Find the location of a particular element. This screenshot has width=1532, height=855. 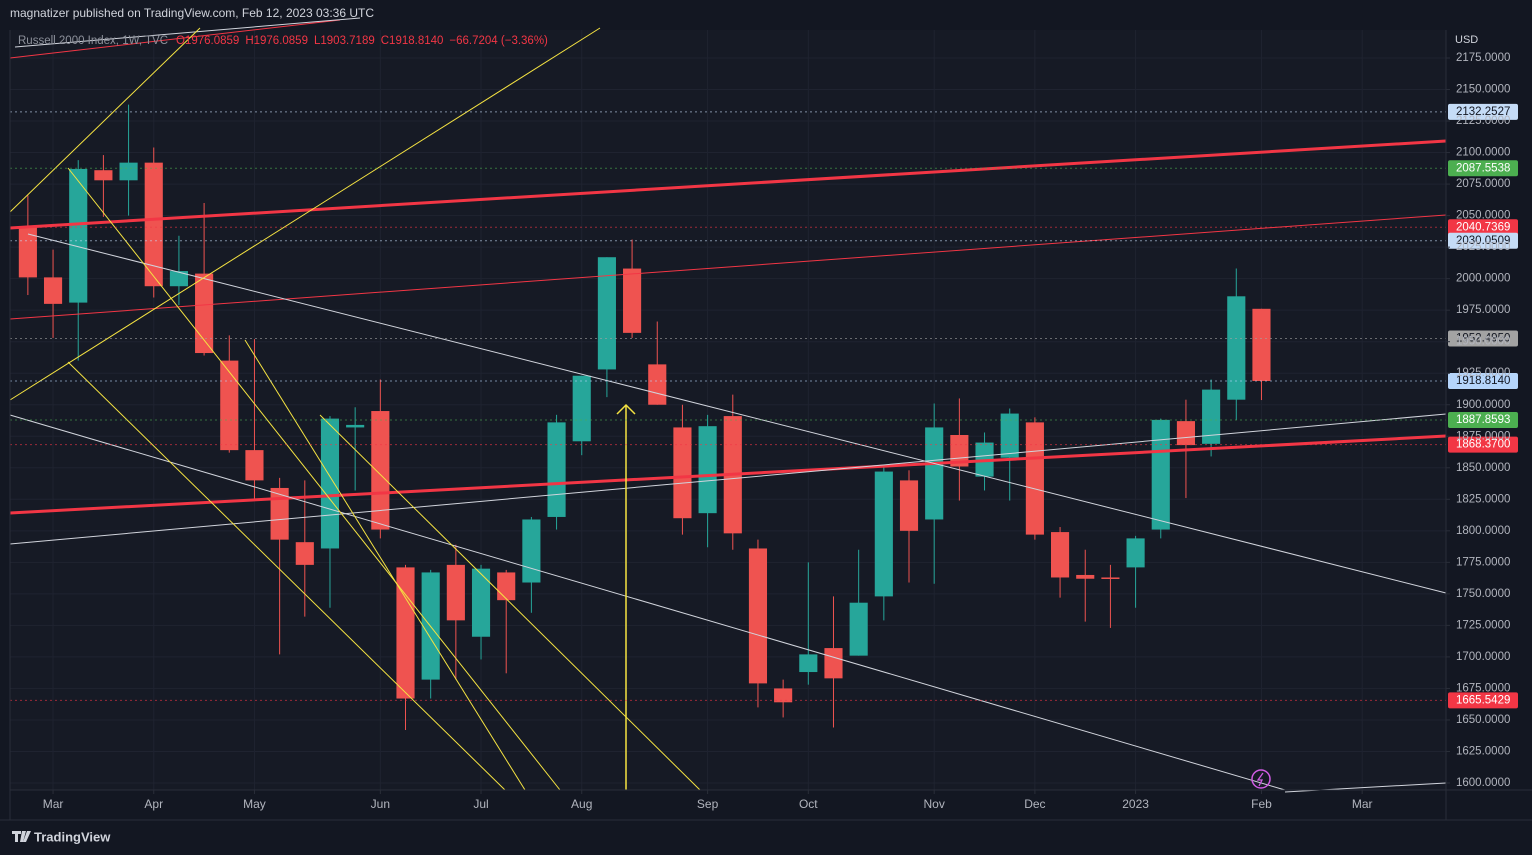

x-tick-label: Dec is located at coordinates (1034, 804).